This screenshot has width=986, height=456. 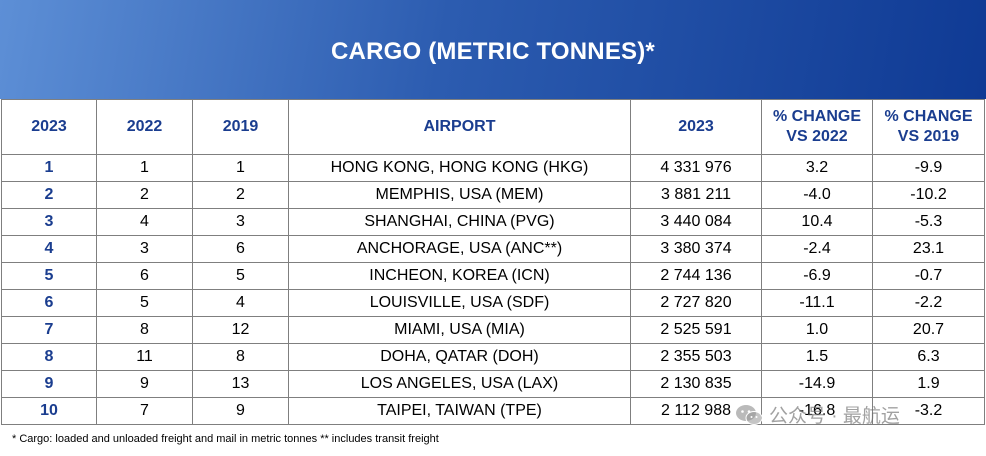 I want to click on table-row: 5 6 5 INCHEON, KOREA (ICN) 2 744 136 -6.9 -0.7, so click(x=493, y=276).